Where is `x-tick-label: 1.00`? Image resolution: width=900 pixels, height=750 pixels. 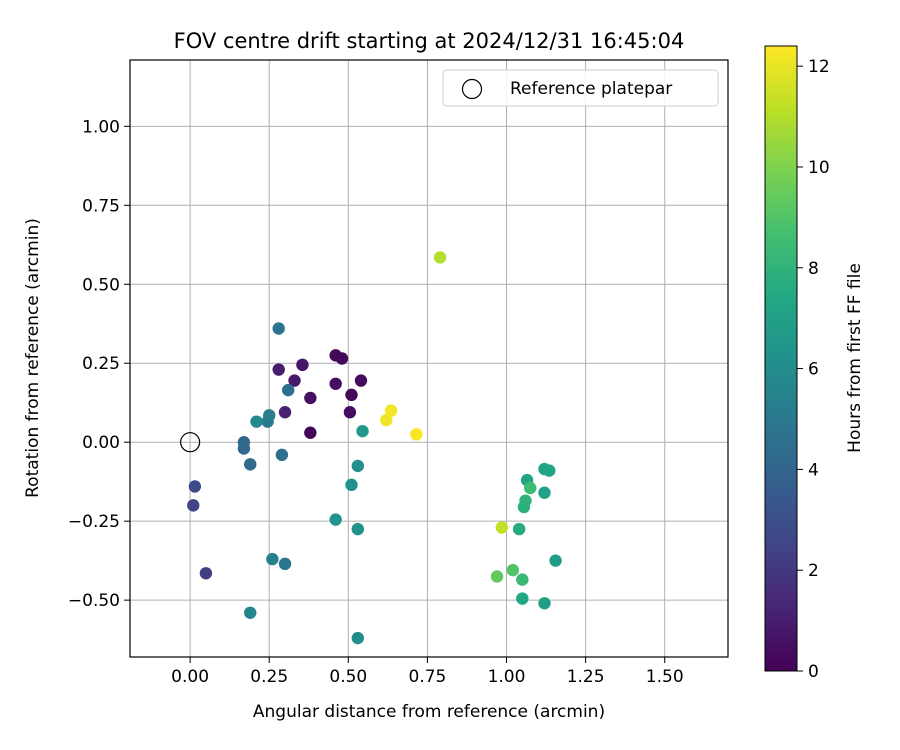
x-tick-label: 1.00 is located at coordinates (507, 677).